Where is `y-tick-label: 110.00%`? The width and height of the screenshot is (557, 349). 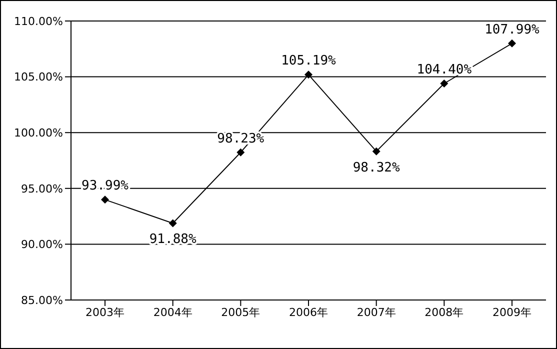 y-tick-label: 110.00% is located at coordinates (38, 21).